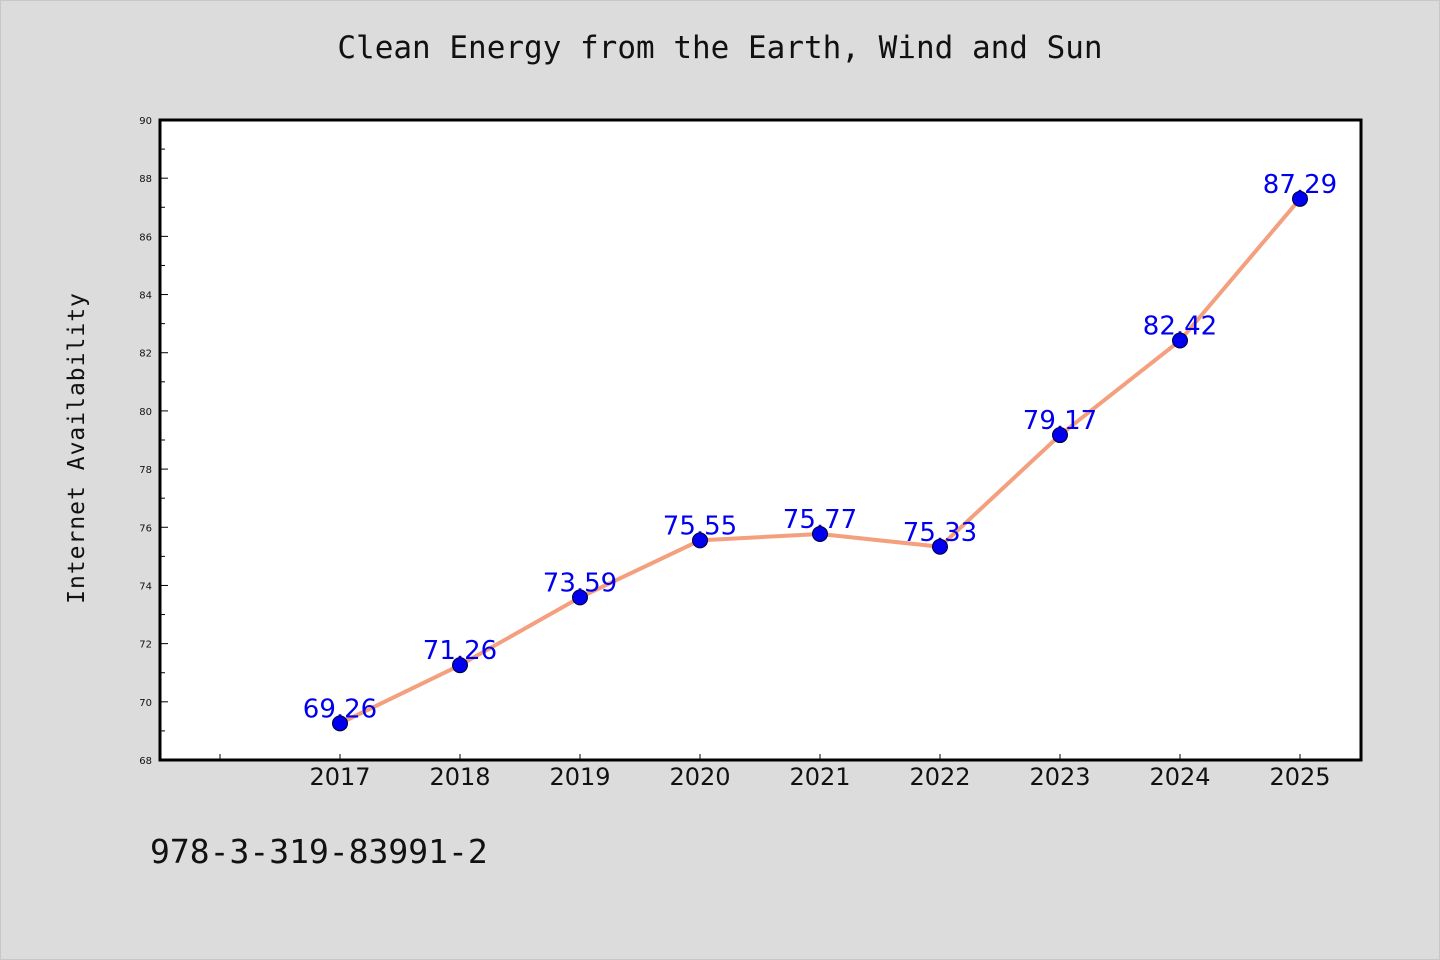 Image resolution: width=1440 pixels, height=960 pixels. What do you see at coordinates (1059, 777) in the screenshot?
I see `x-tick-label: 2023` at bounding box center [1059, 777].